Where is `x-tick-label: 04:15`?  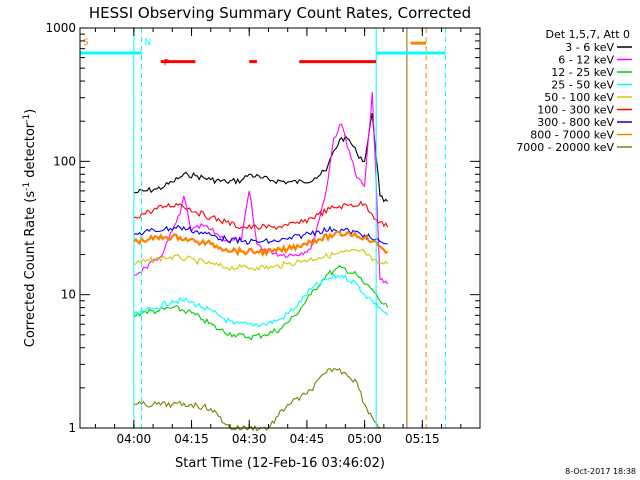
x-tick-label: 04:15 is located at coordinates (191, 439).